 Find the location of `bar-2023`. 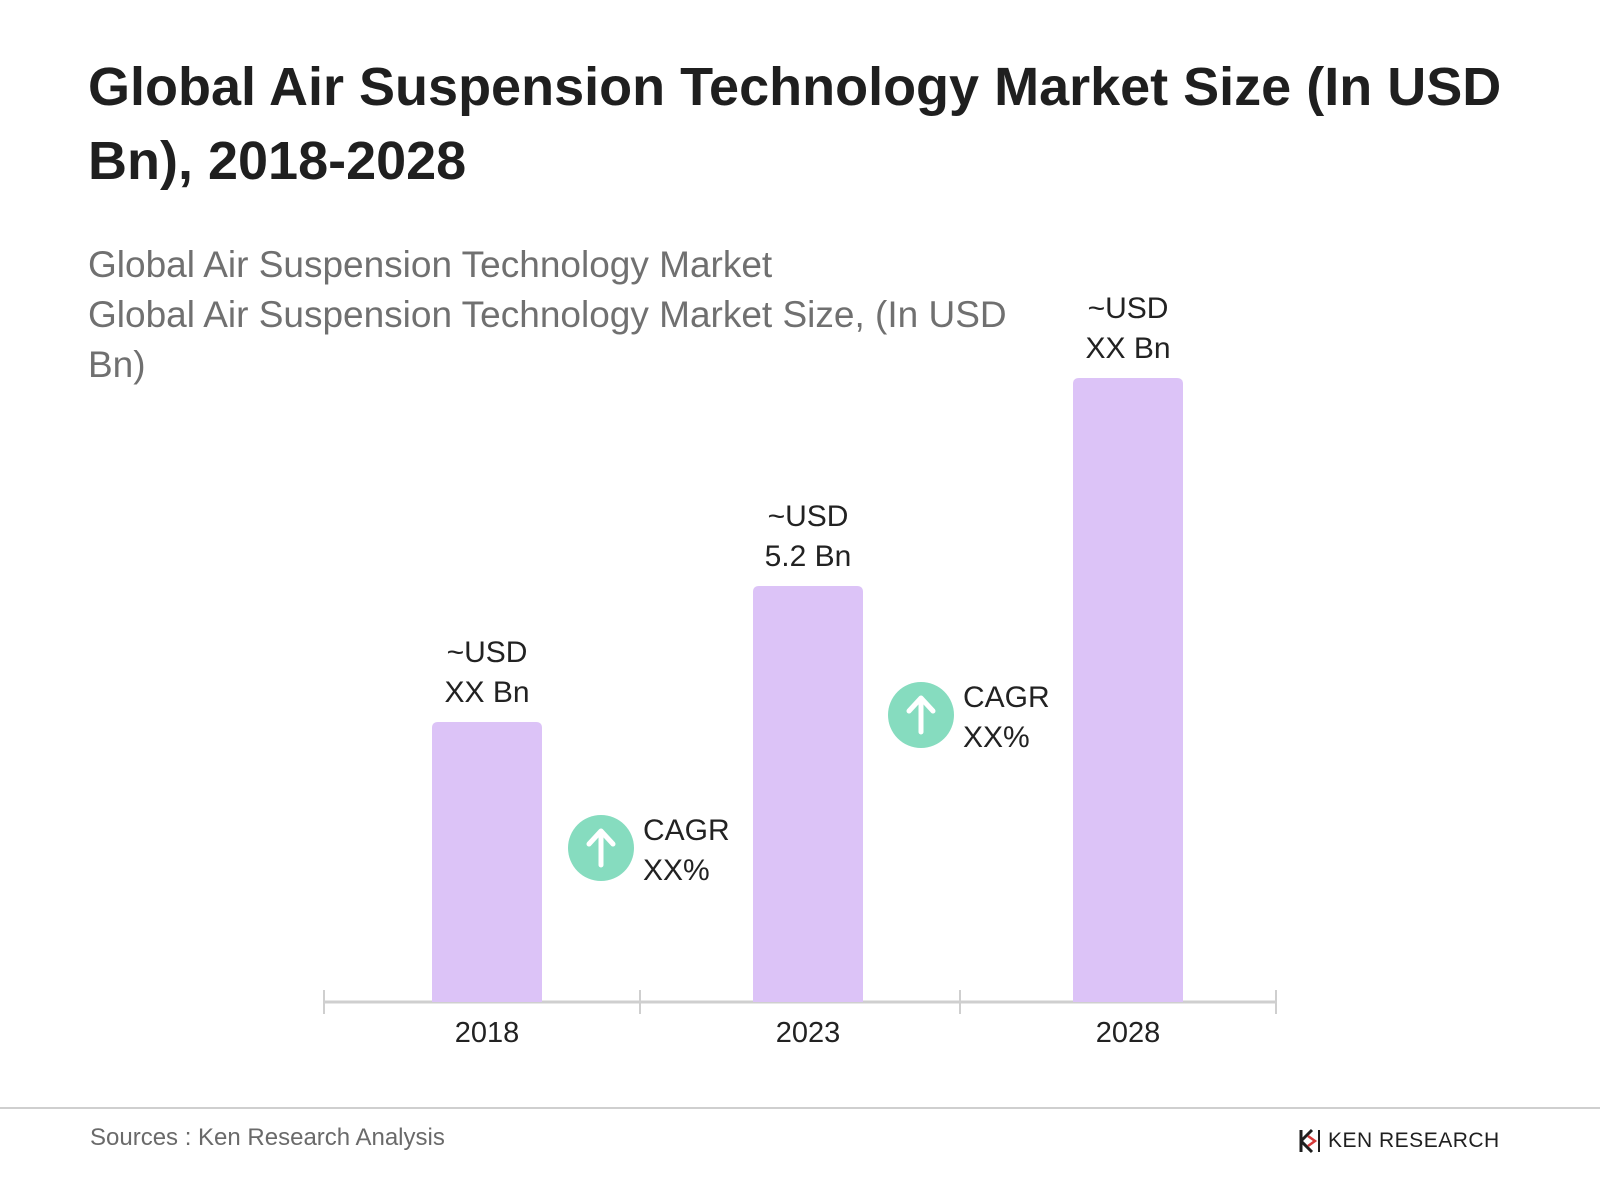

bar-2023 is located at coordinates (808, 794).